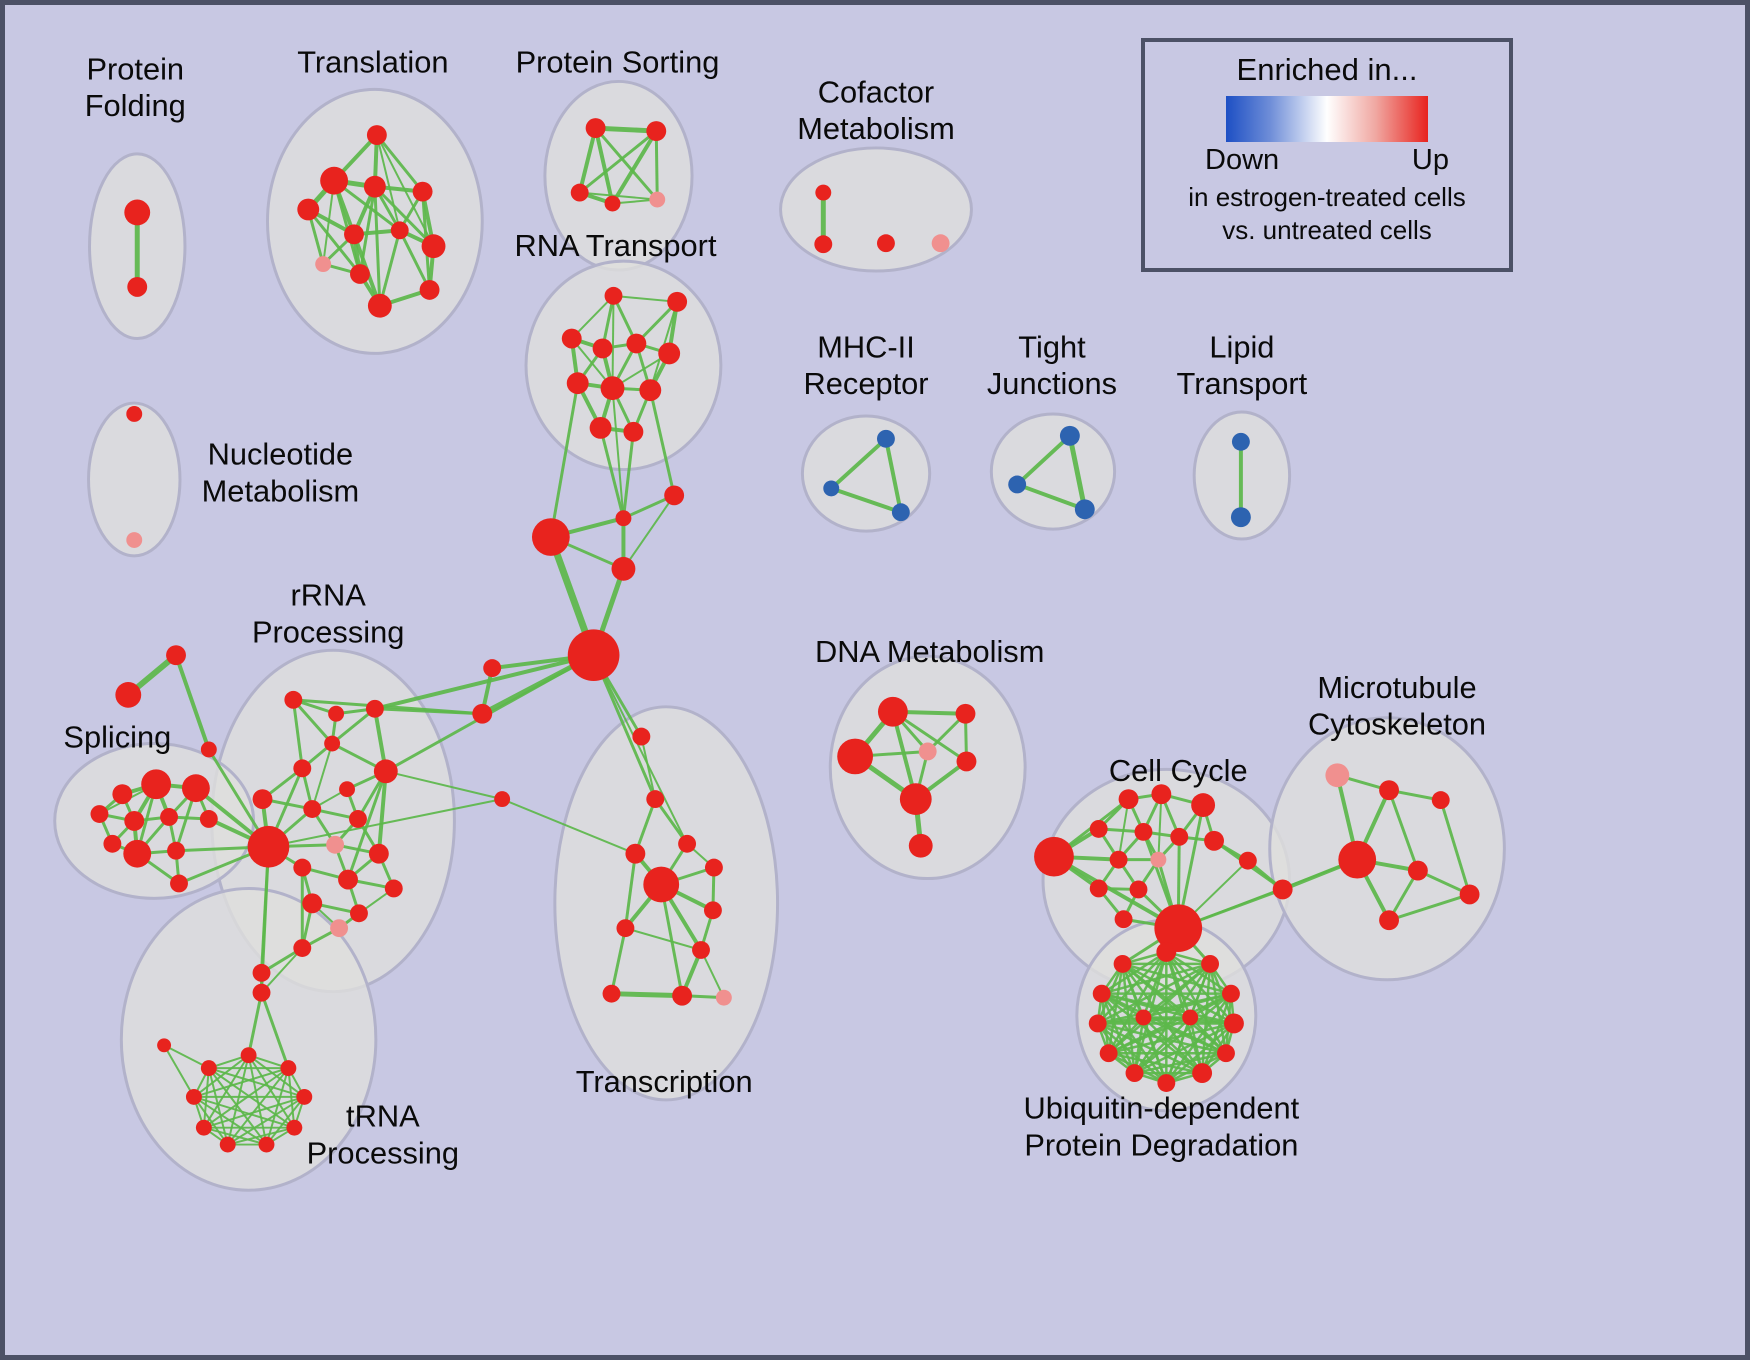 The height and width of the screenshot is (1360, 1750). What do you see at coordinates (1282, 889) in the screenshot?
I see `node-c14` at bounding box center [1282, 889].